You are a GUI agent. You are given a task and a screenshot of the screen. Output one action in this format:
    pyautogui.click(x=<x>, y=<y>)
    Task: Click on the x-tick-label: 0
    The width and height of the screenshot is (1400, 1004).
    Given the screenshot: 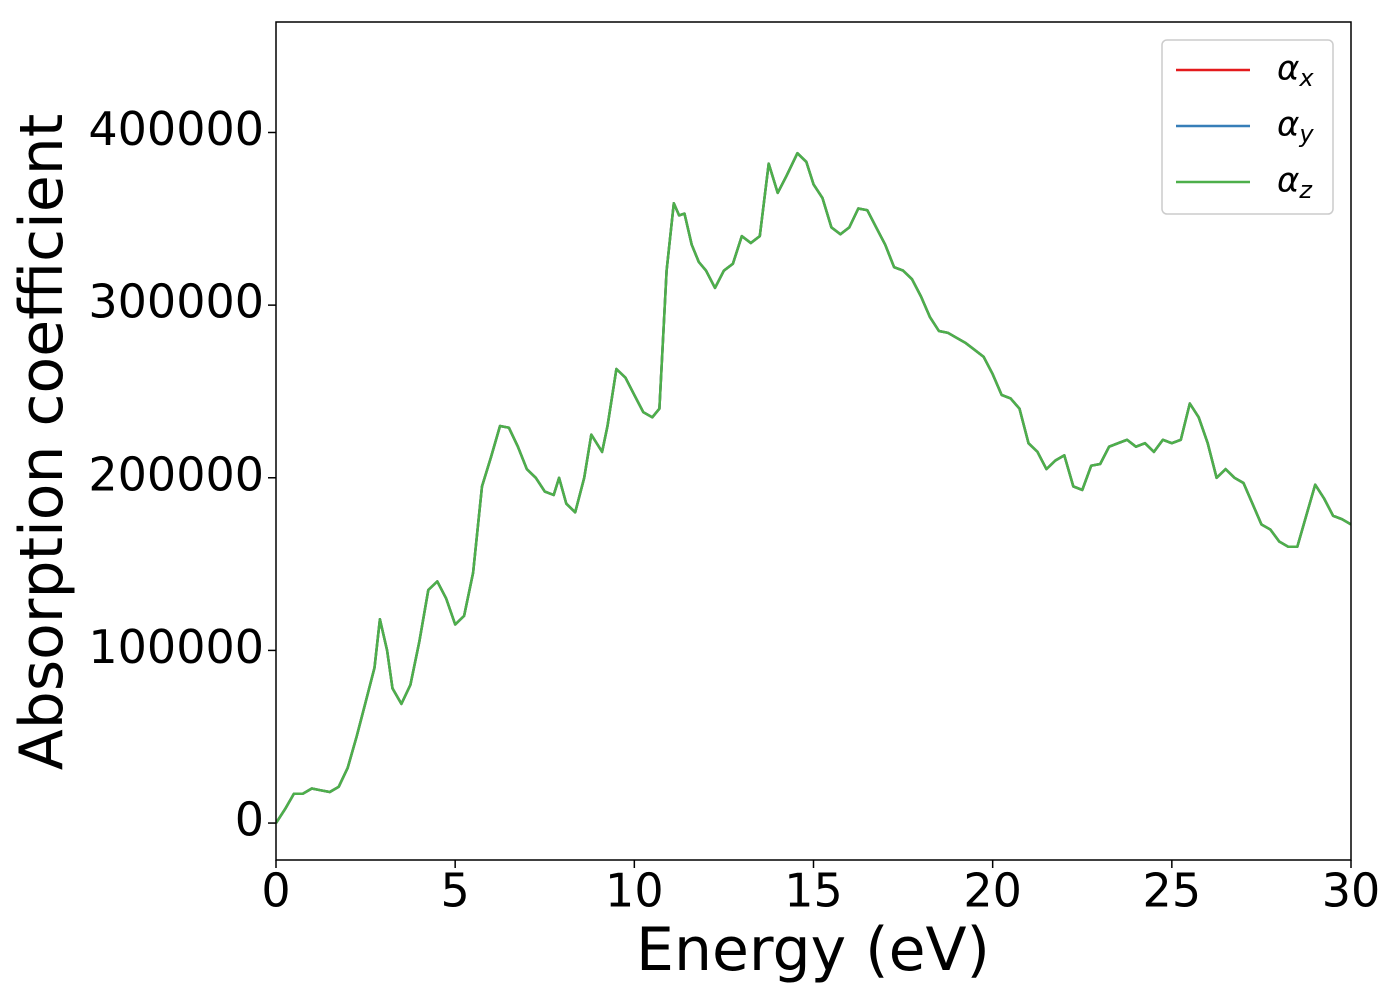 What is the action you would take?
    pyautogui.click(x=275, y=891)
    